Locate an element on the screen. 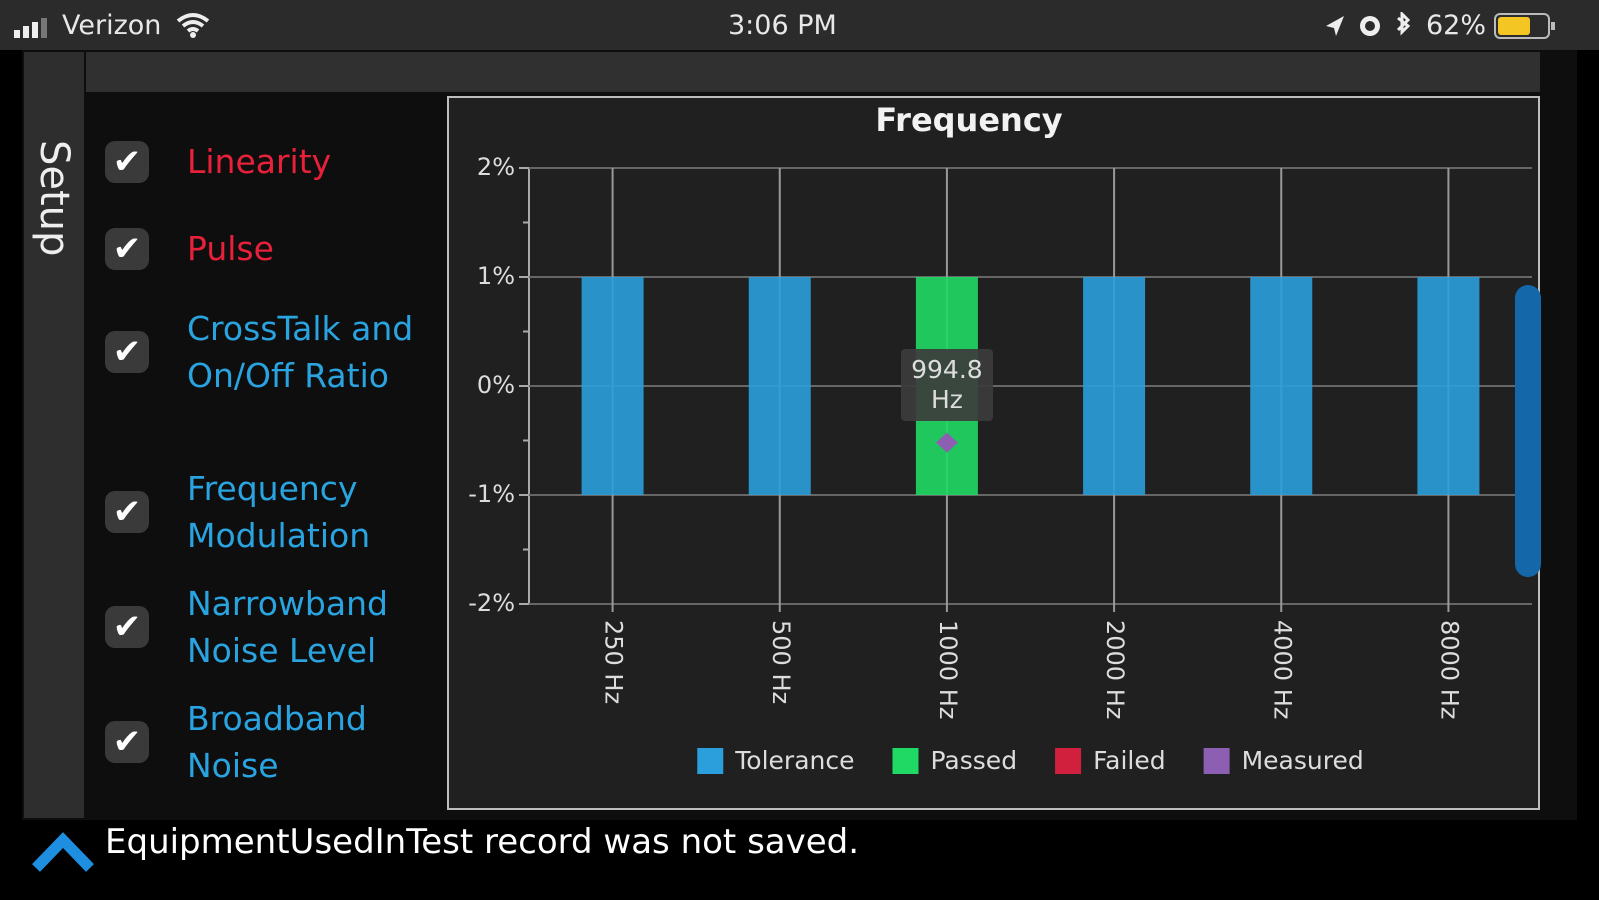 This screenshot has height=900, width=1599. status-bar: Verizon 3:06 PM 62% is located at coordinates (799, 25).